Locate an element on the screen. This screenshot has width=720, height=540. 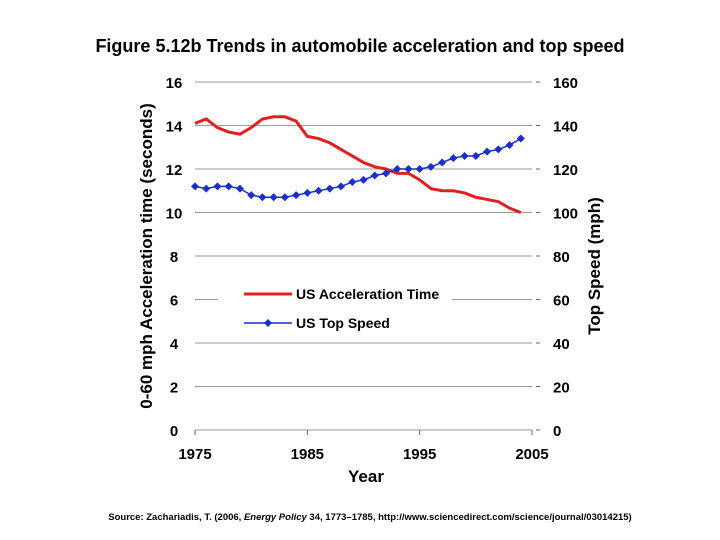
source-text: Source: Zachariadis, T. (2006, is located at coordinates (176, 517).